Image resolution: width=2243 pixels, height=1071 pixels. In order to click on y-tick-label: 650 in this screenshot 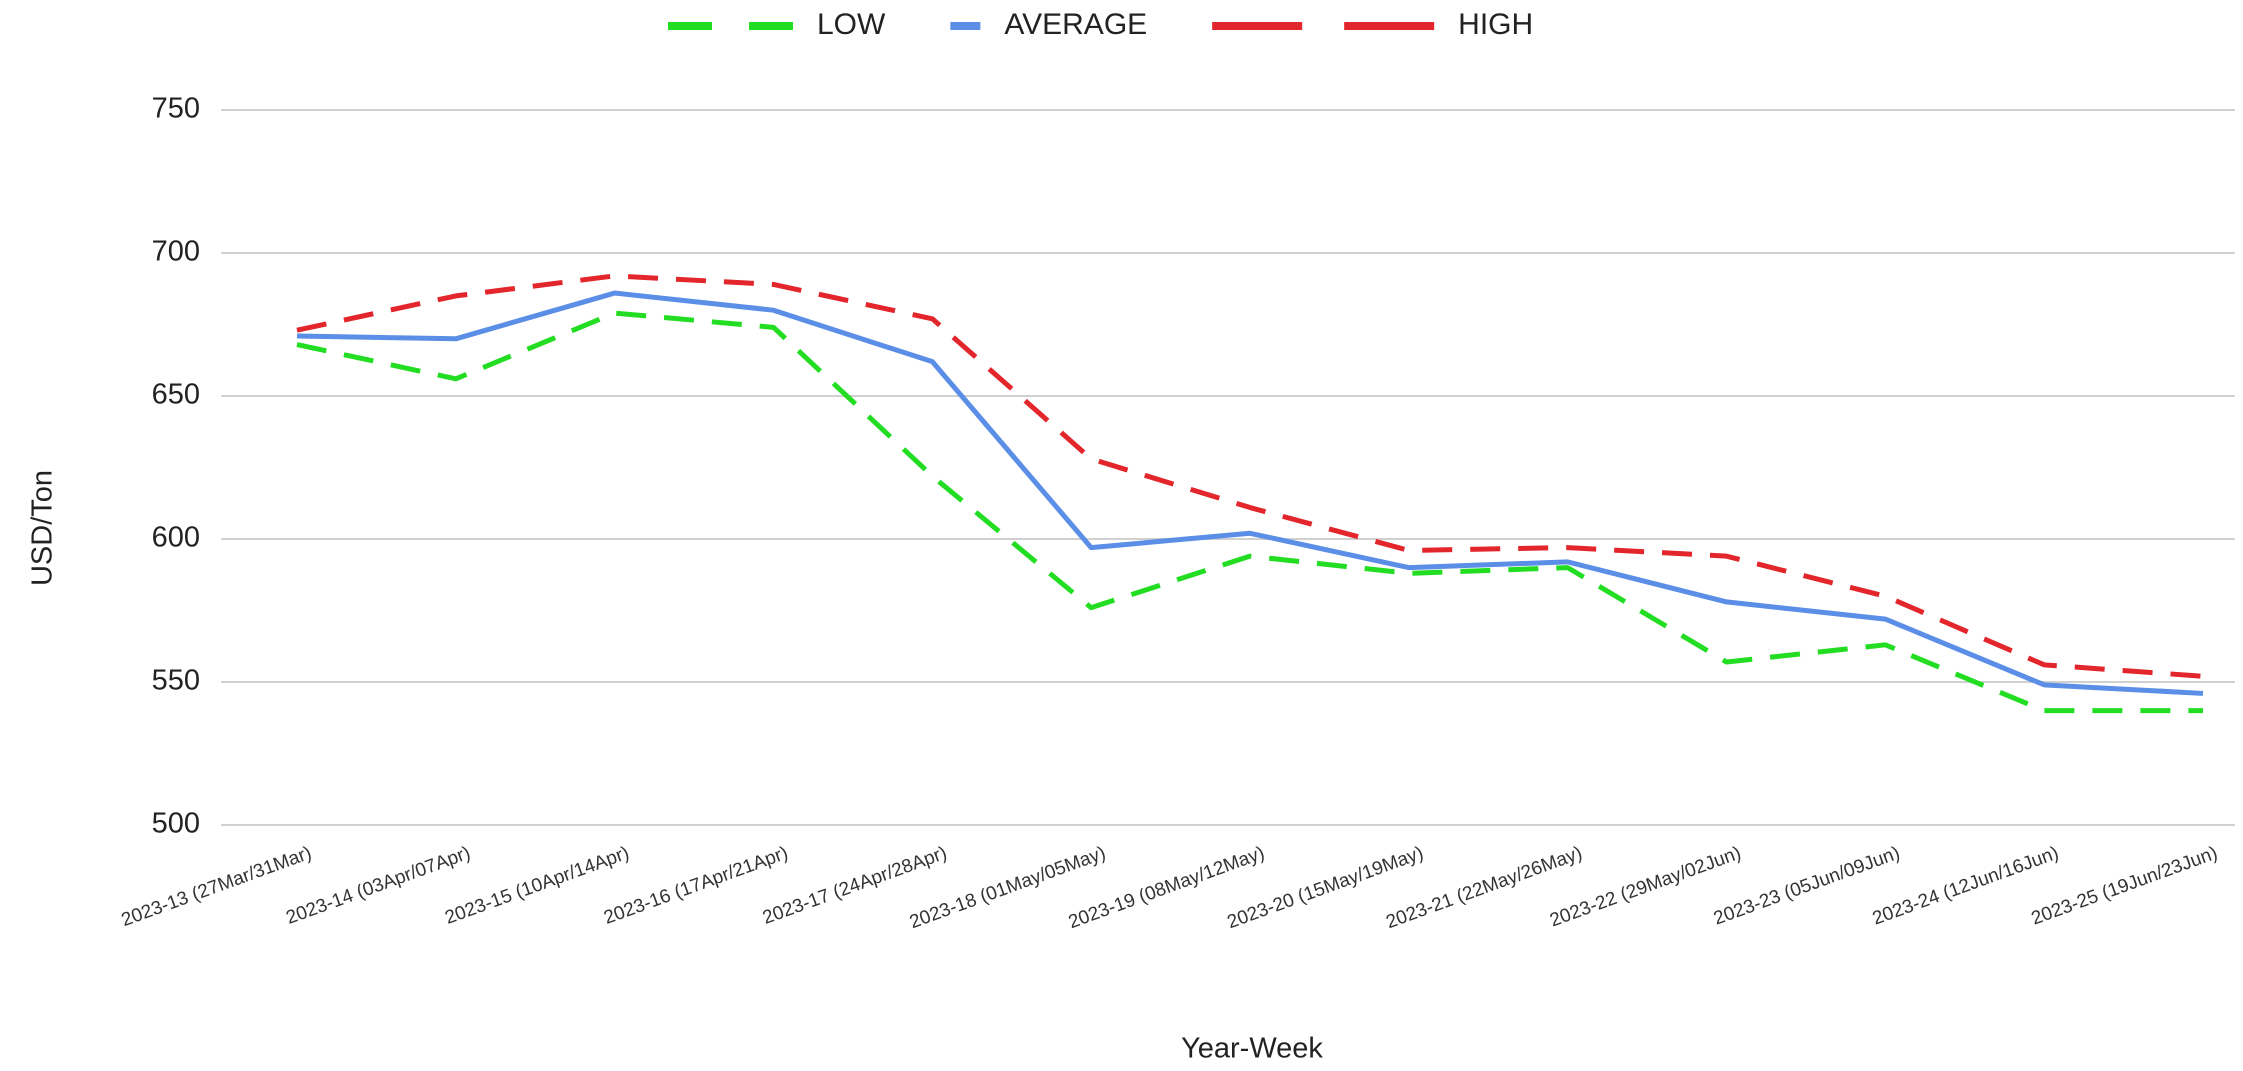, I will do `click(176, 395)`.